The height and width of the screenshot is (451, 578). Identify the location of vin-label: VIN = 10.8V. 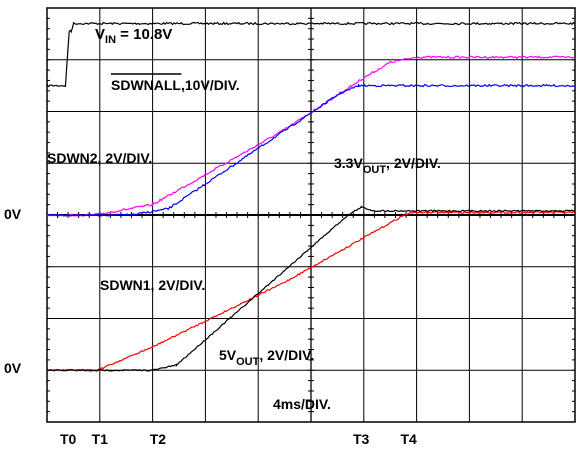
(133, 36).